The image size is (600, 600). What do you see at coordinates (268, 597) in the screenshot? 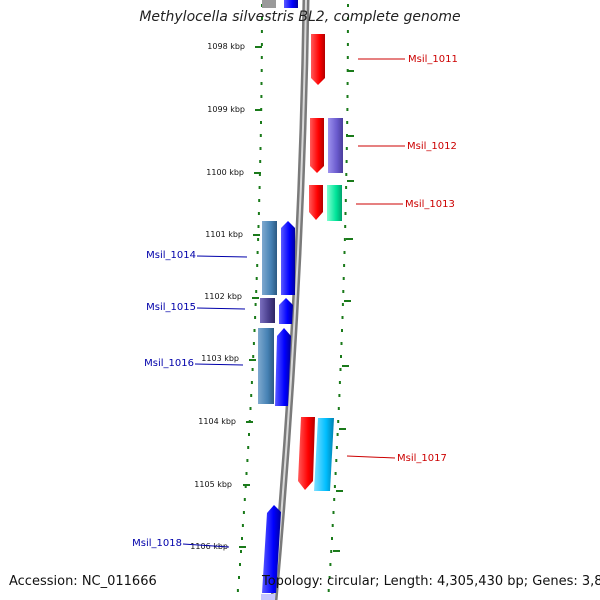
I see `feature-bottom-blue` at bounding box center [268, 597].